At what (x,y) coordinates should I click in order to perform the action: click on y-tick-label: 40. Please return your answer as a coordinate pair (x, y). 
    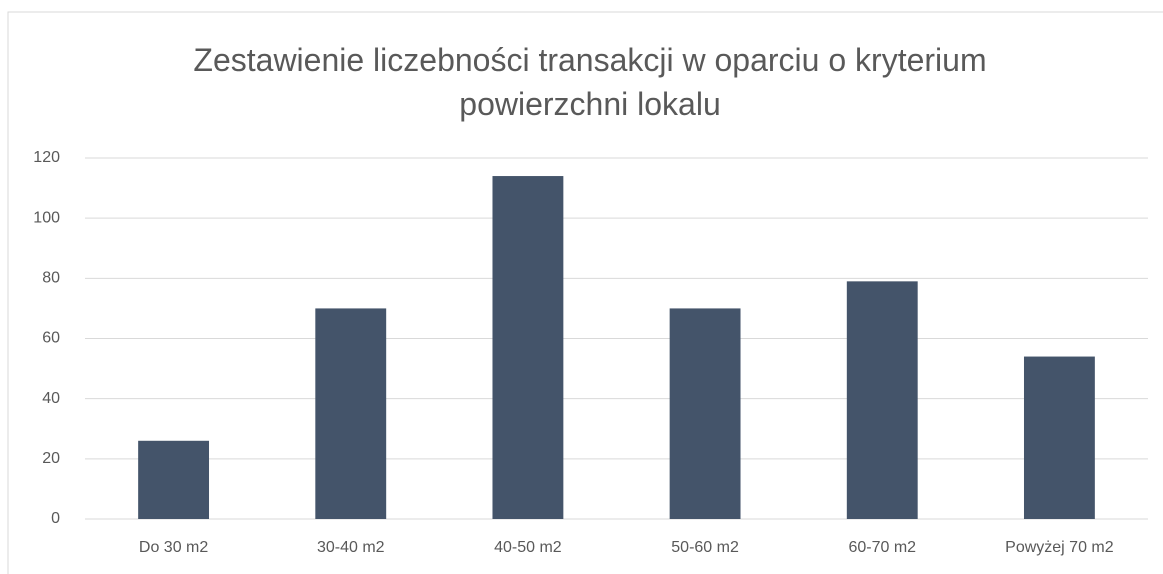
    Looking at the image, I should click on (51, 398).